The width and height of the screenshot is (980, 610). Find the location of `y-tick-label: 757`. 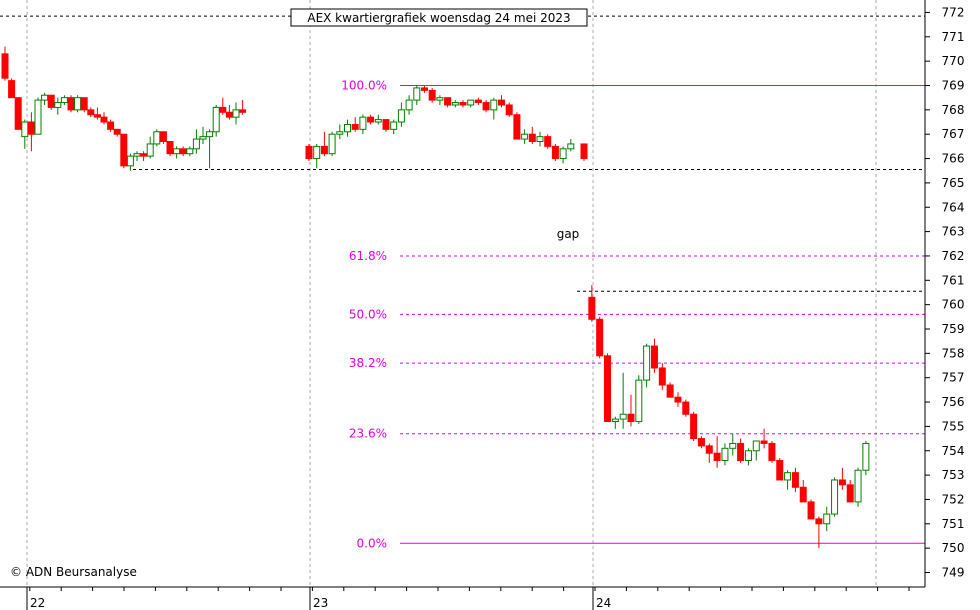

y-tick-label: 757 is located at coordinates (953, 378).